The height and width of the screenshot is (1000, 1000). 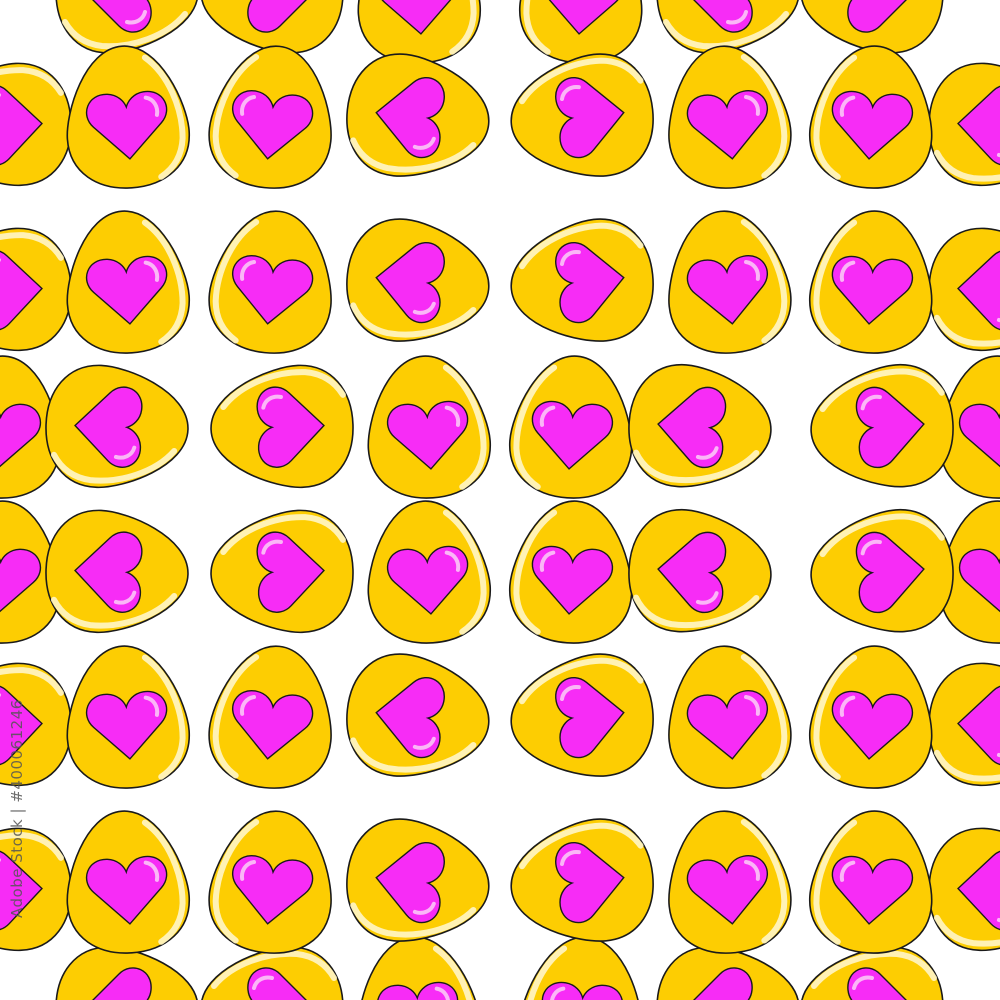 I want to click on stock-watermark-id: Adobe Stock | #400061246, so click(x=17, y=808).